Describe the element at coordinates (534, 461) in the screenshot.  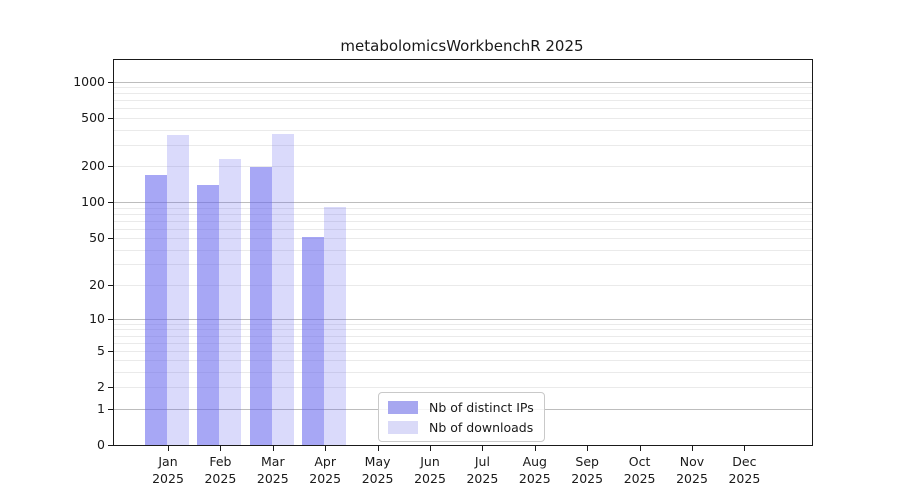
I see `x-tick-month: Aug` at that location.